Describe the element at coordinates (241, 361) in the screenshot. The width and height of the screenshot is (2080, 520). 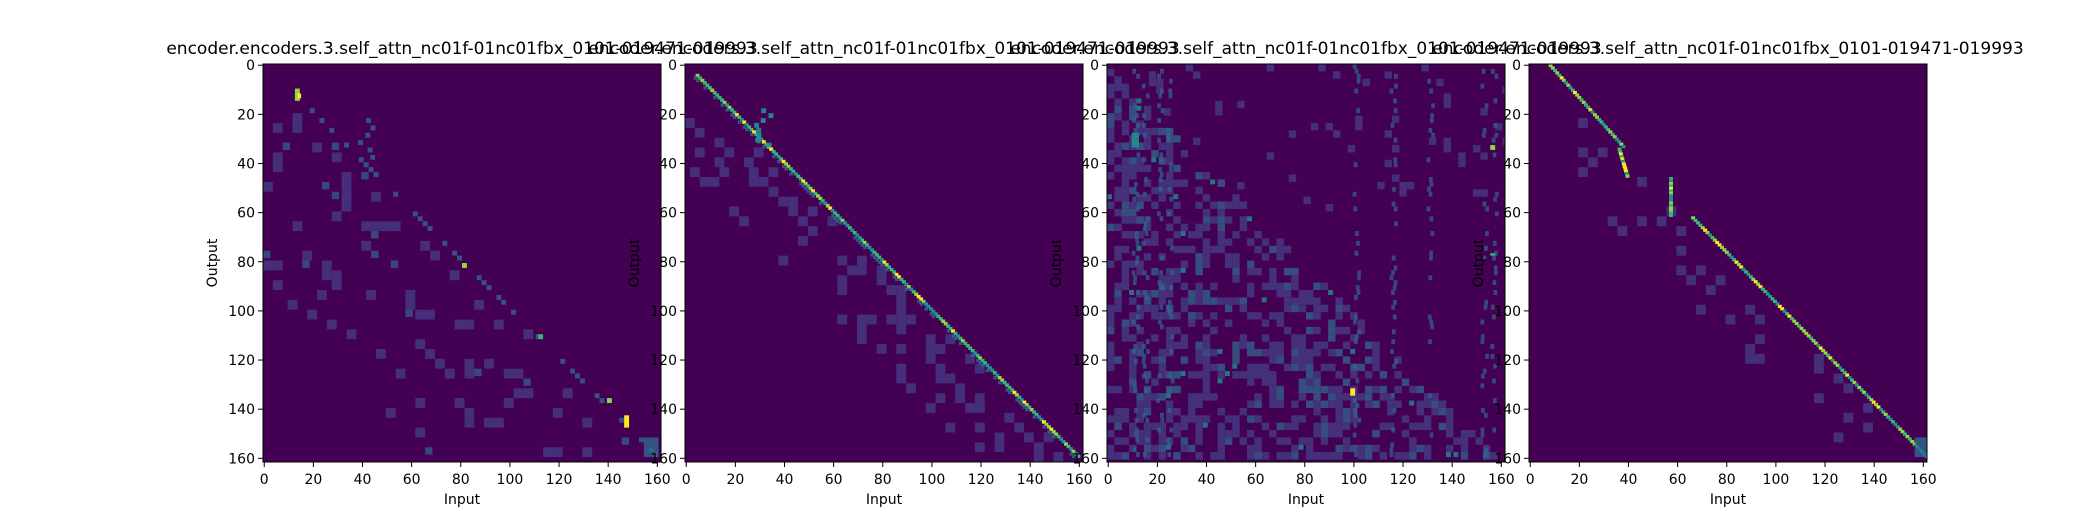
I see `y-tick-label: 120` at that location.